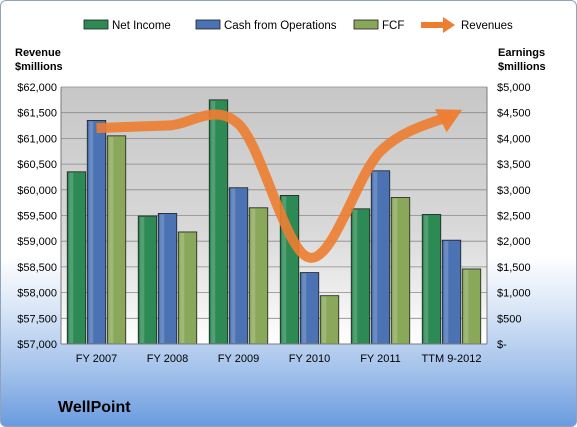  I want to click on left-tick-label: $58,500, so click(37, 268).